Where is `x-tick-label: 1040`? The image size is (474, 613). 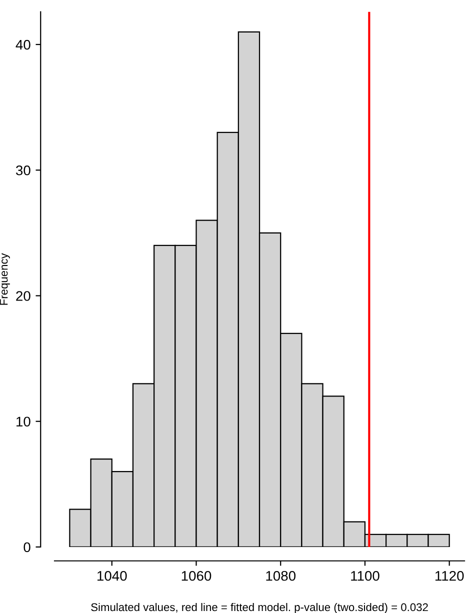 x-tick-label: 1040 is located at coordinates (112, 575).